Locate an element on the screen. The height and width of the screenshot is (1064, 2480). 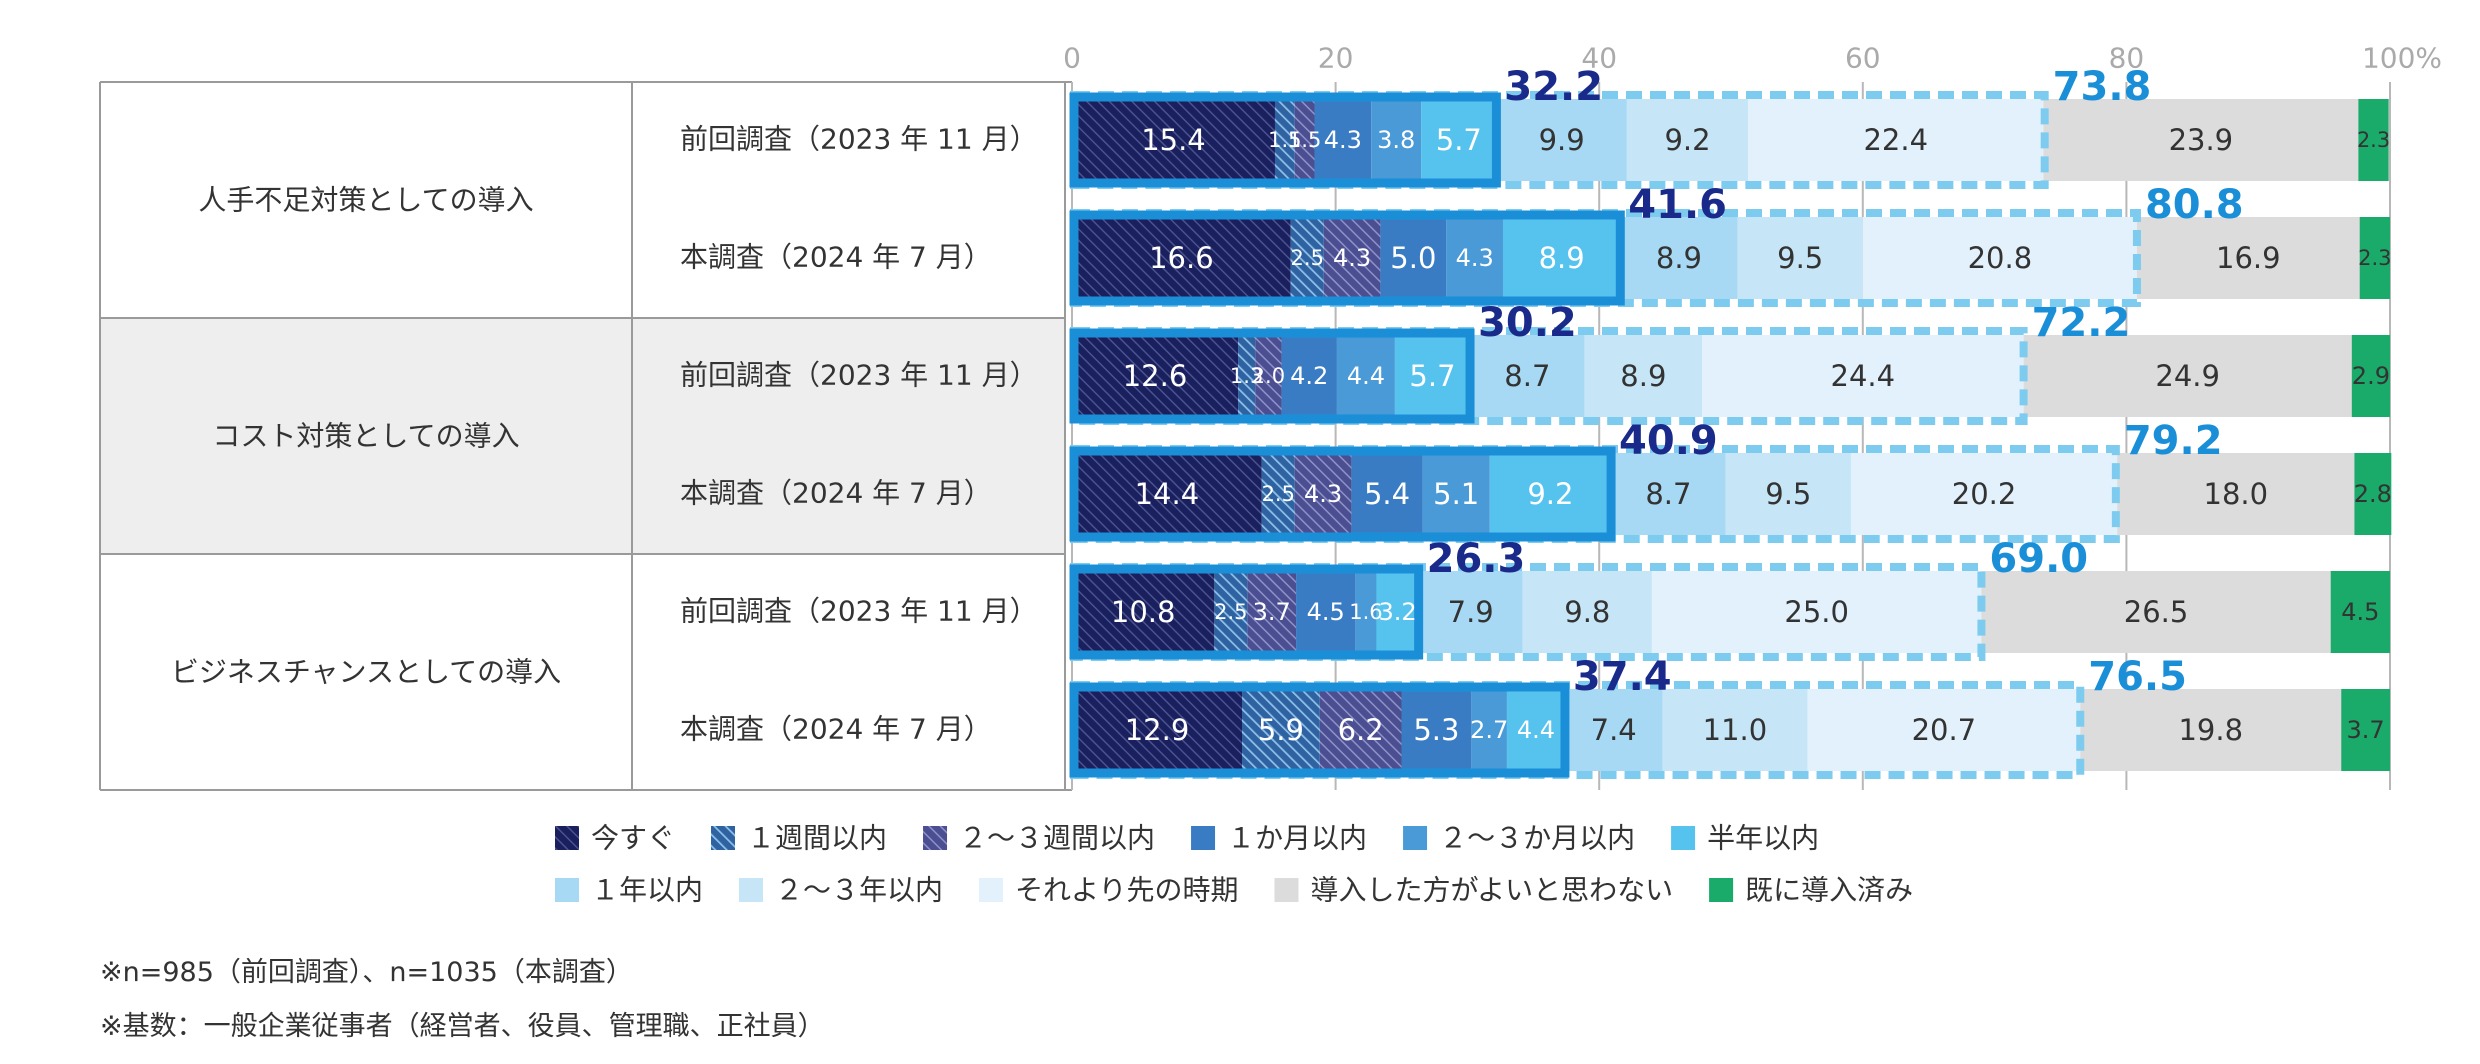
segment-label: 16.9 is located at coordinates (2248, 258).